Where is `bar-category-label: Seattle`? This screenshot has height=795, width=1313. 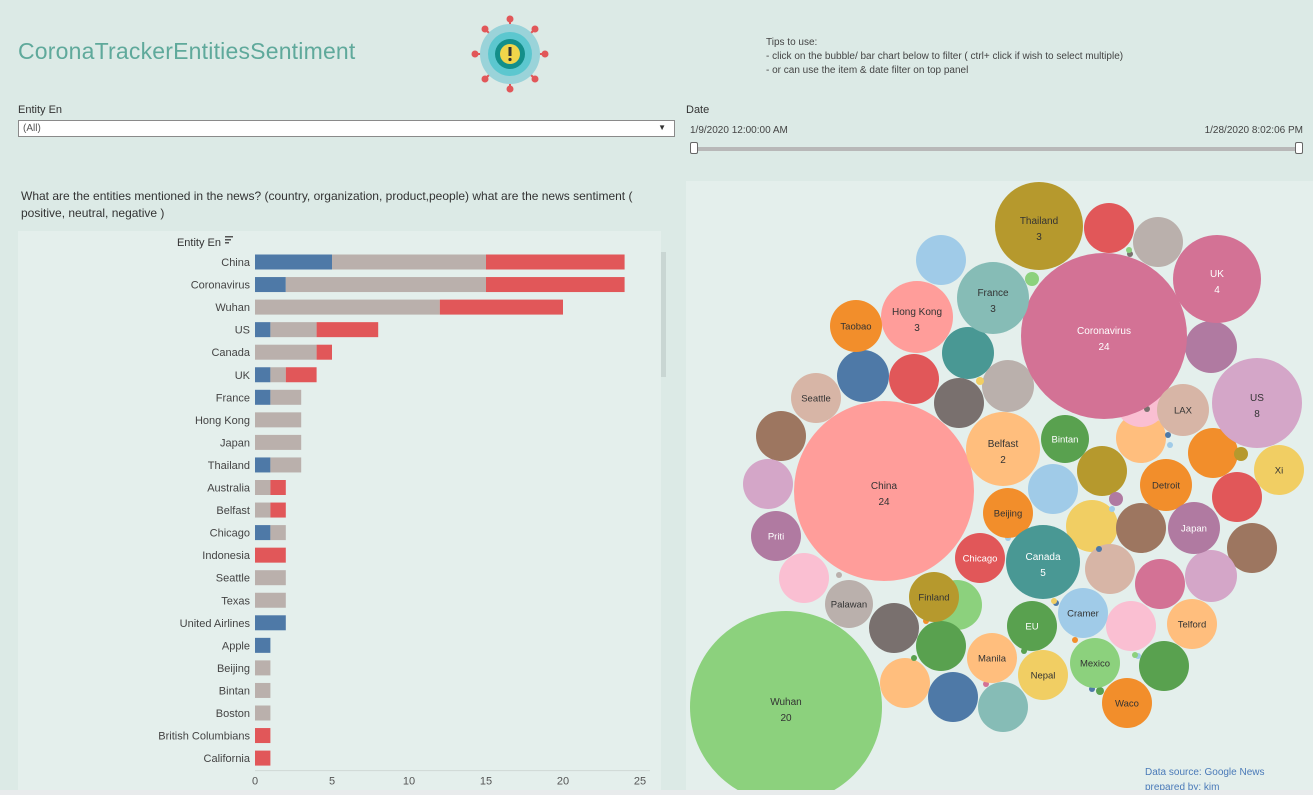
bar-category-label: Seattle is located at coordinates (233, 579).